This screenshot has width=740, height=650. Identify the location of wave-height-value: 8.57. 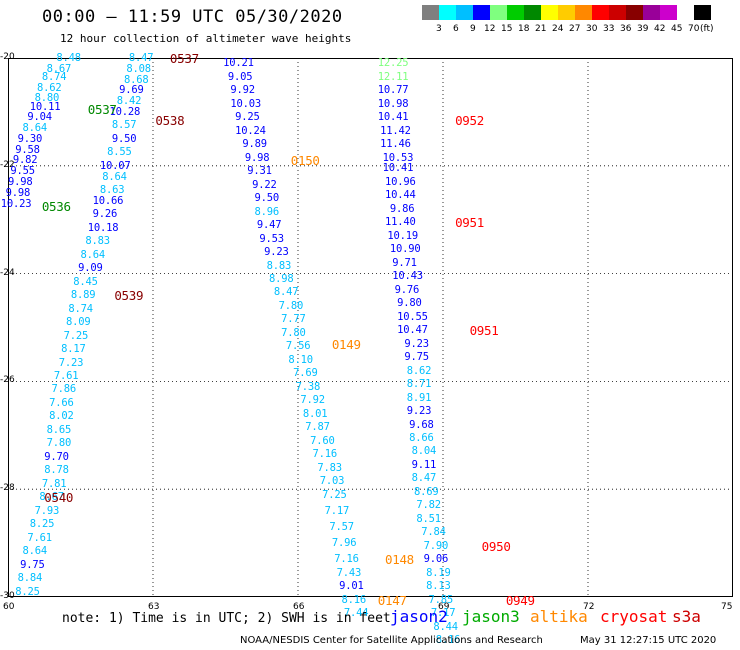
(124, 125).